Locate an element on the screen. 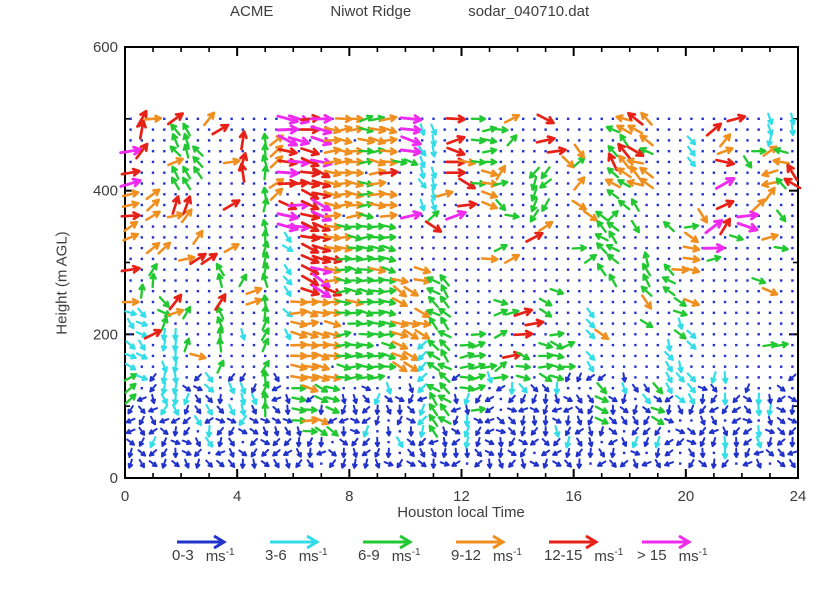 The width and height of the screenshot is (840, 600). legend-range-label: 12-15 is located at coordinates (563, 555).